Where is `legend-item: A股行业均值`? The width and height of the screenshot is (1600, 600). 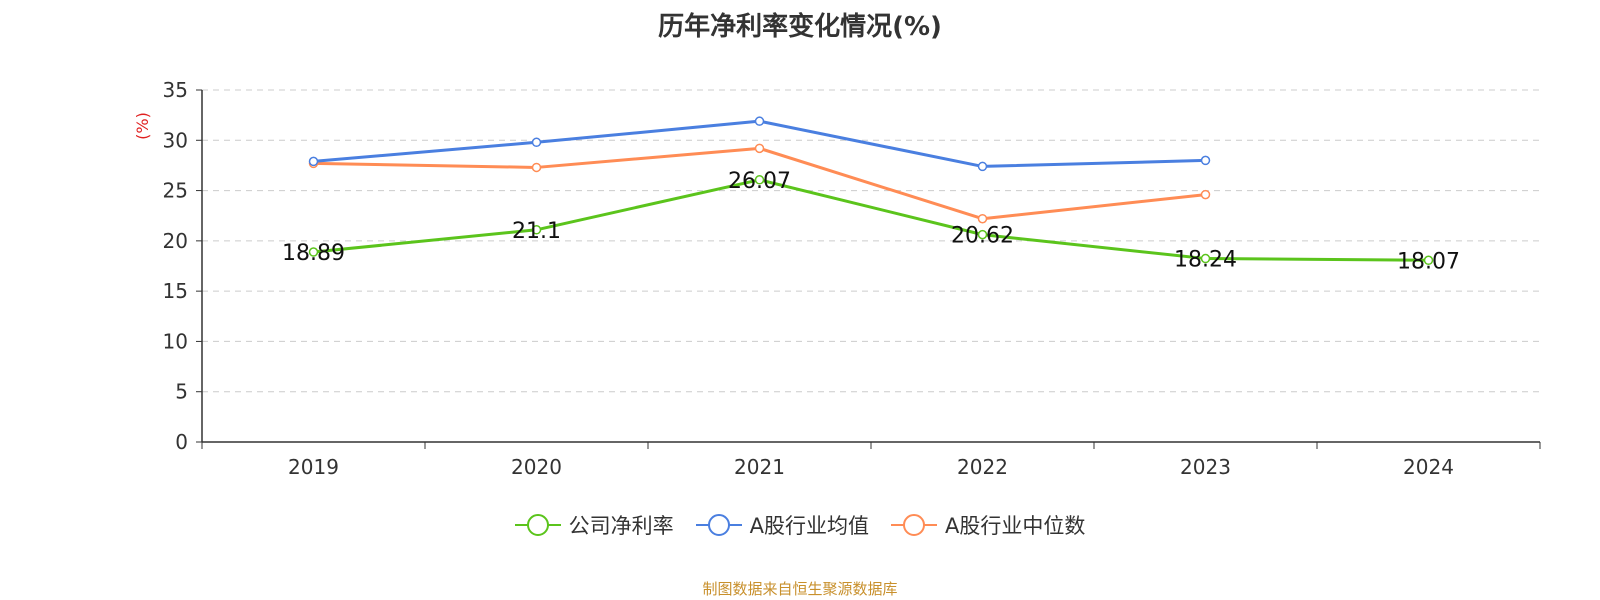
legend-item: A股行业均值 is located at coordinates (782, 525).